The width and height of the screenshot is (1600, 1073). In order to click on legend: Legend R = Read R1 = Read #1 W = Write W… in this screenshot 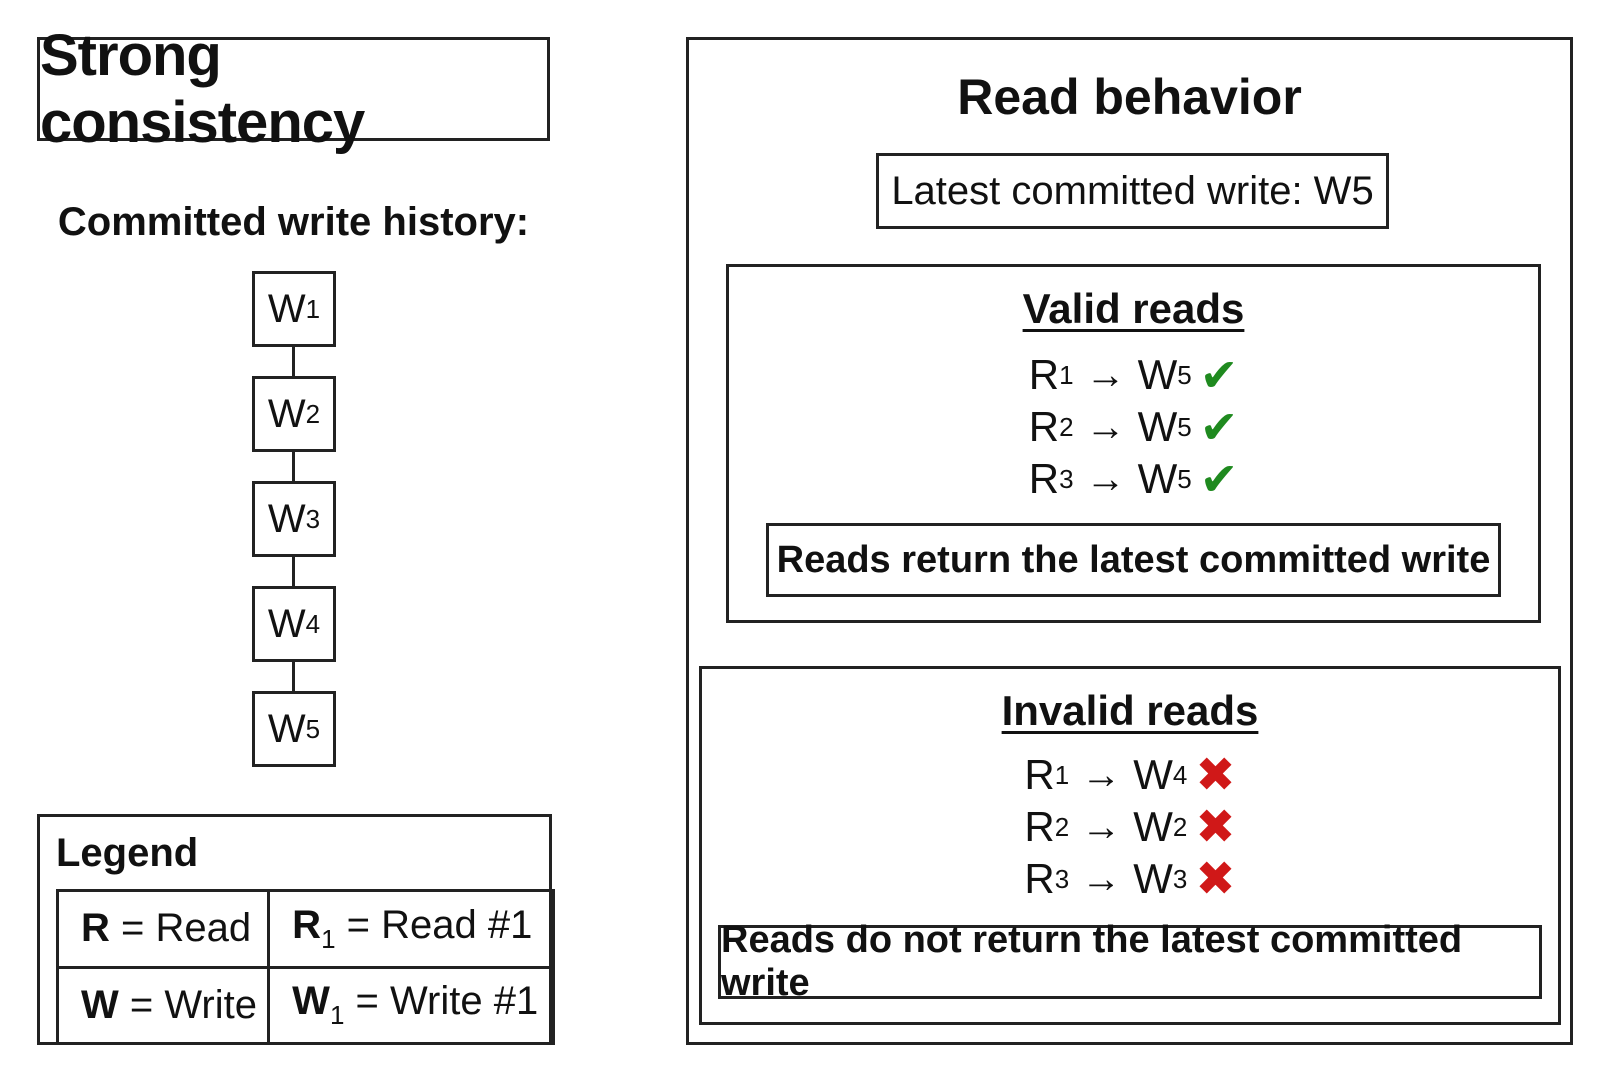, I will do `click(296, 929)`.